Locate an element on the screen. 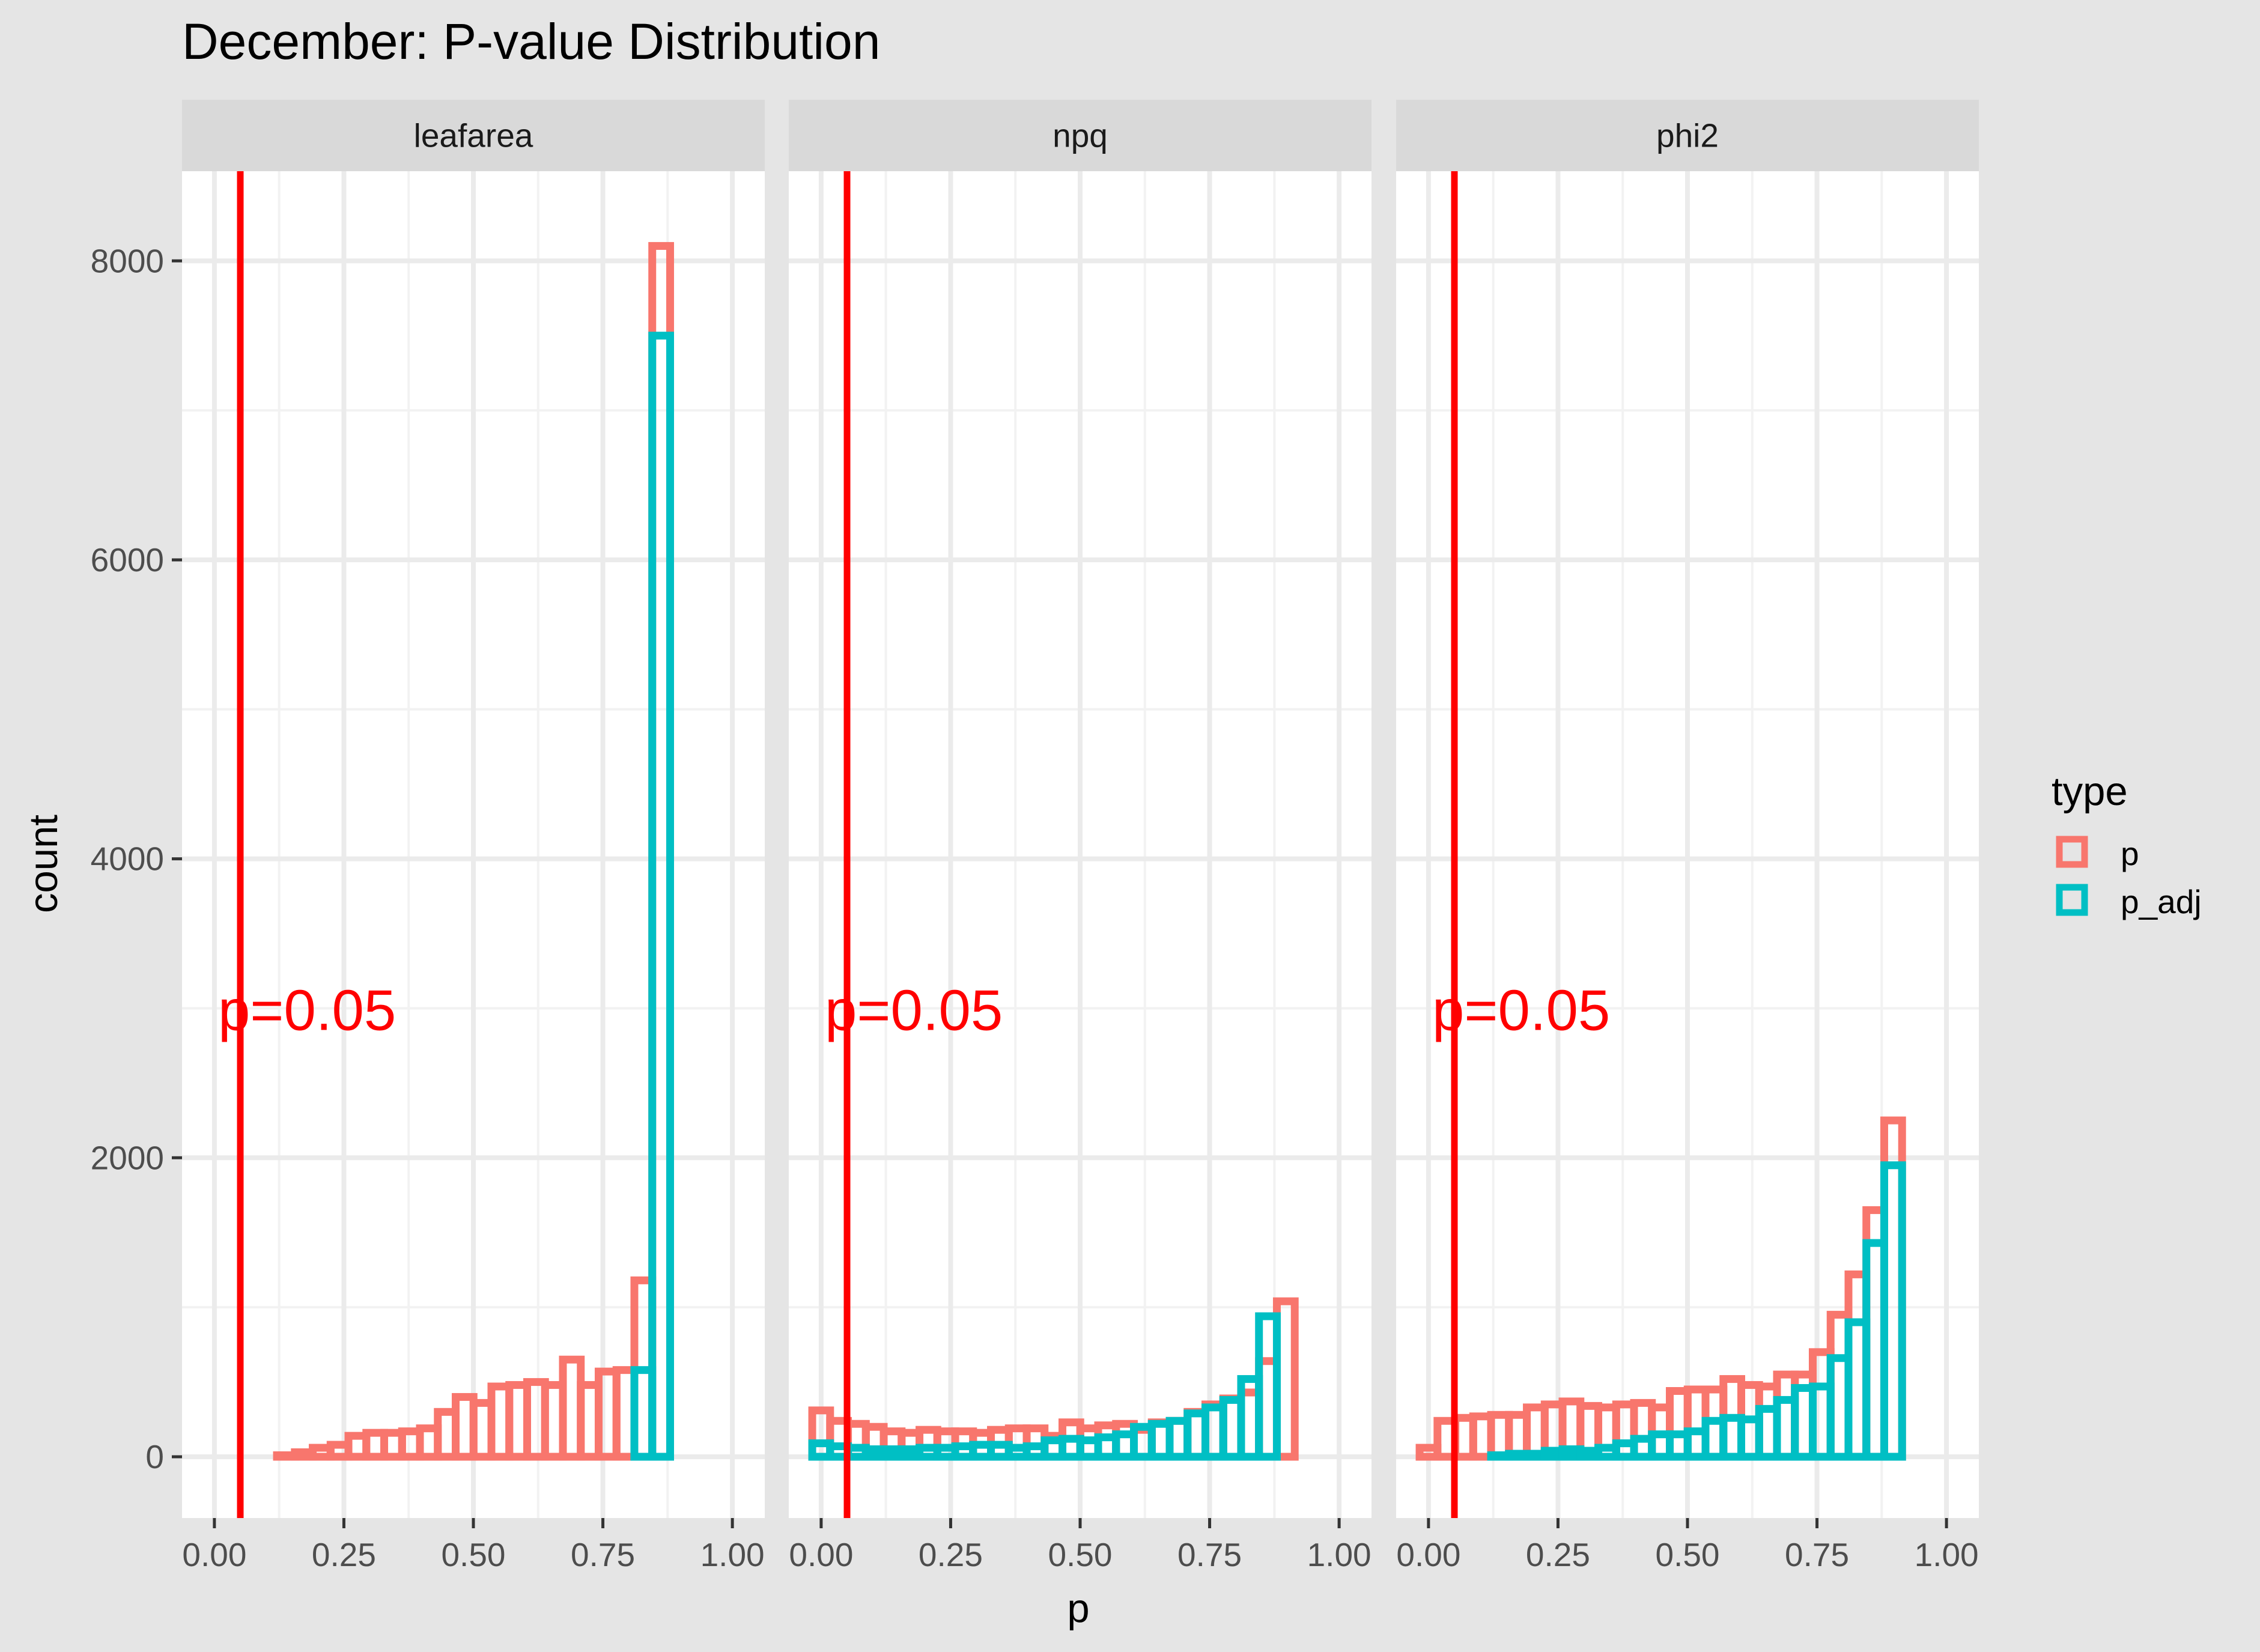 The image size is (2260, 1652). y-axis-title: count is located at coordinates (43, 864).